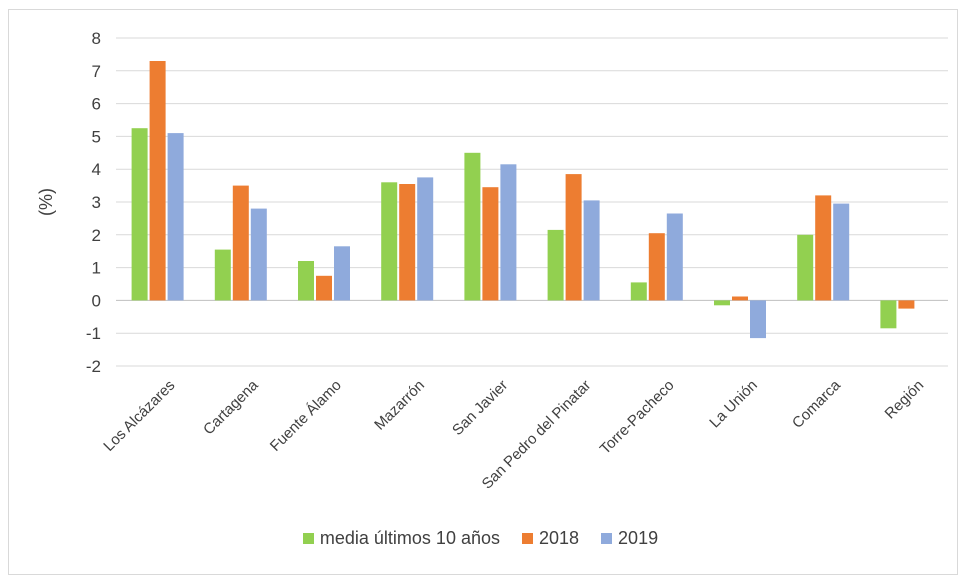 This screenshot has height=576, width=961. I want to click on legend-label: media últimos 10 años, so click(409, 538).